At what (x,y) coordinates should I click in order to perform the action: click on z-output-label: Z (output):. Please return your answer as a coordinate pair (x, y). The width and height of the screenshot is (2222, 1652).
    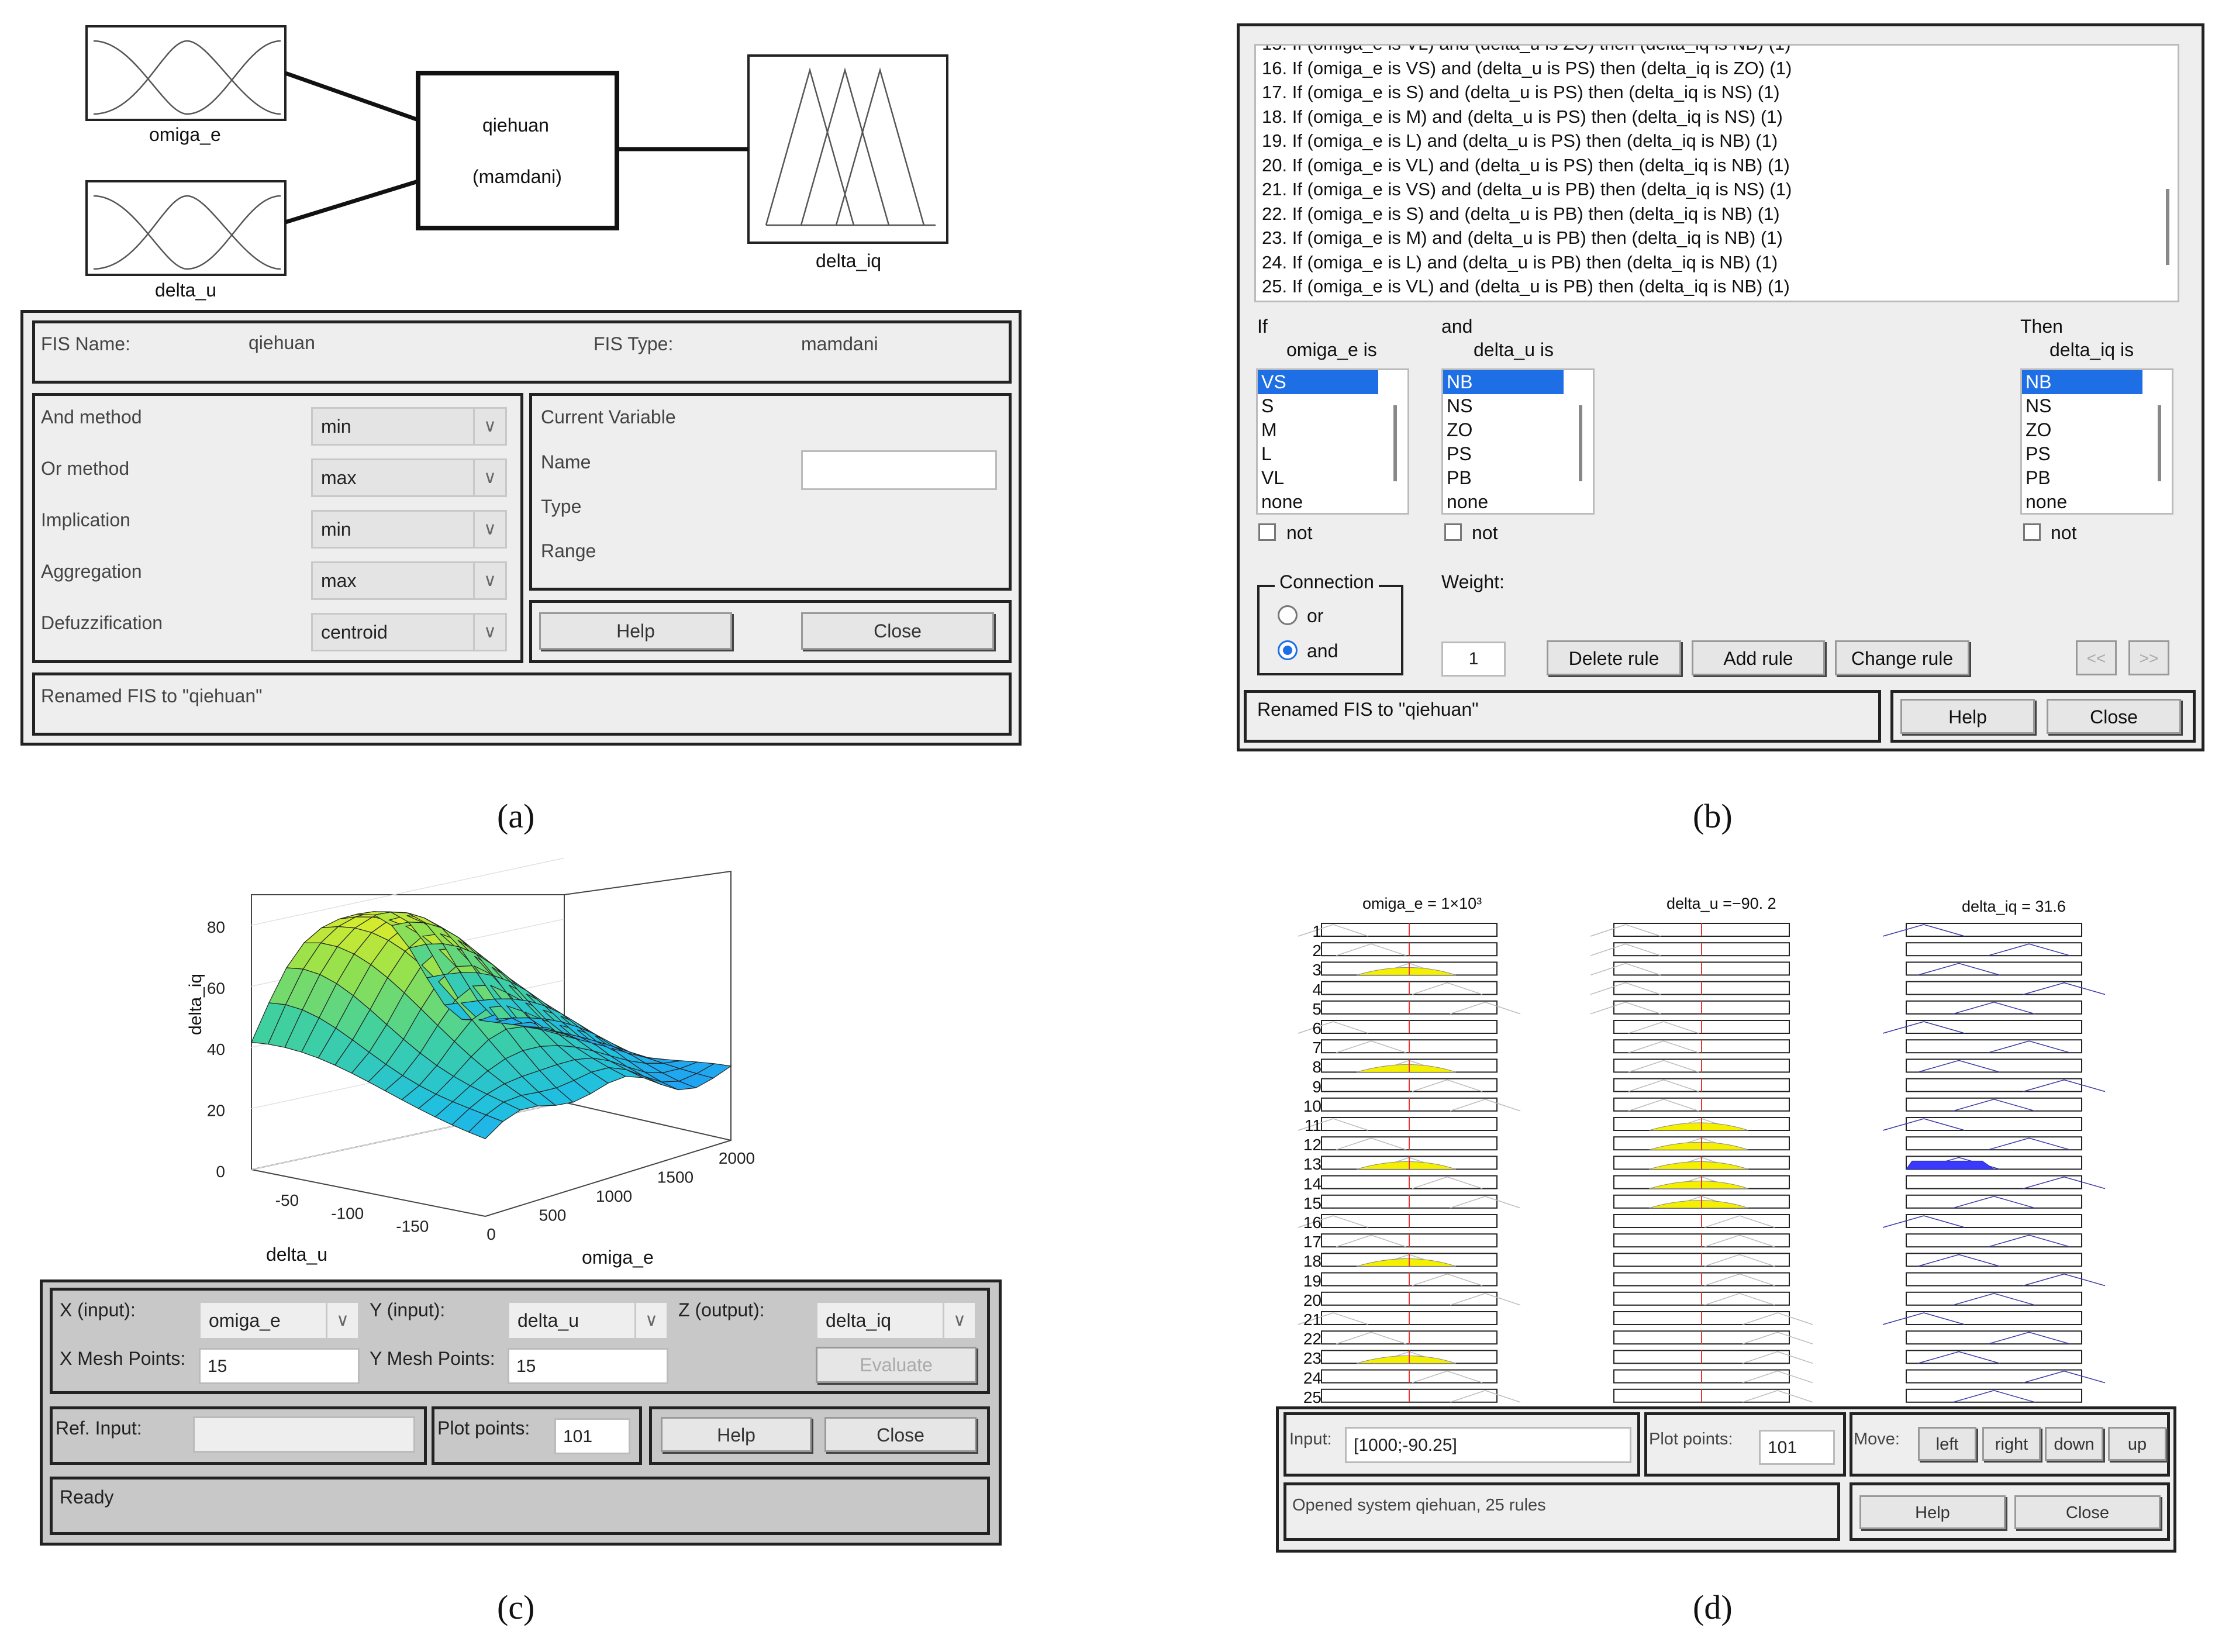
    Looking at the image, I should click on (721, 1309).